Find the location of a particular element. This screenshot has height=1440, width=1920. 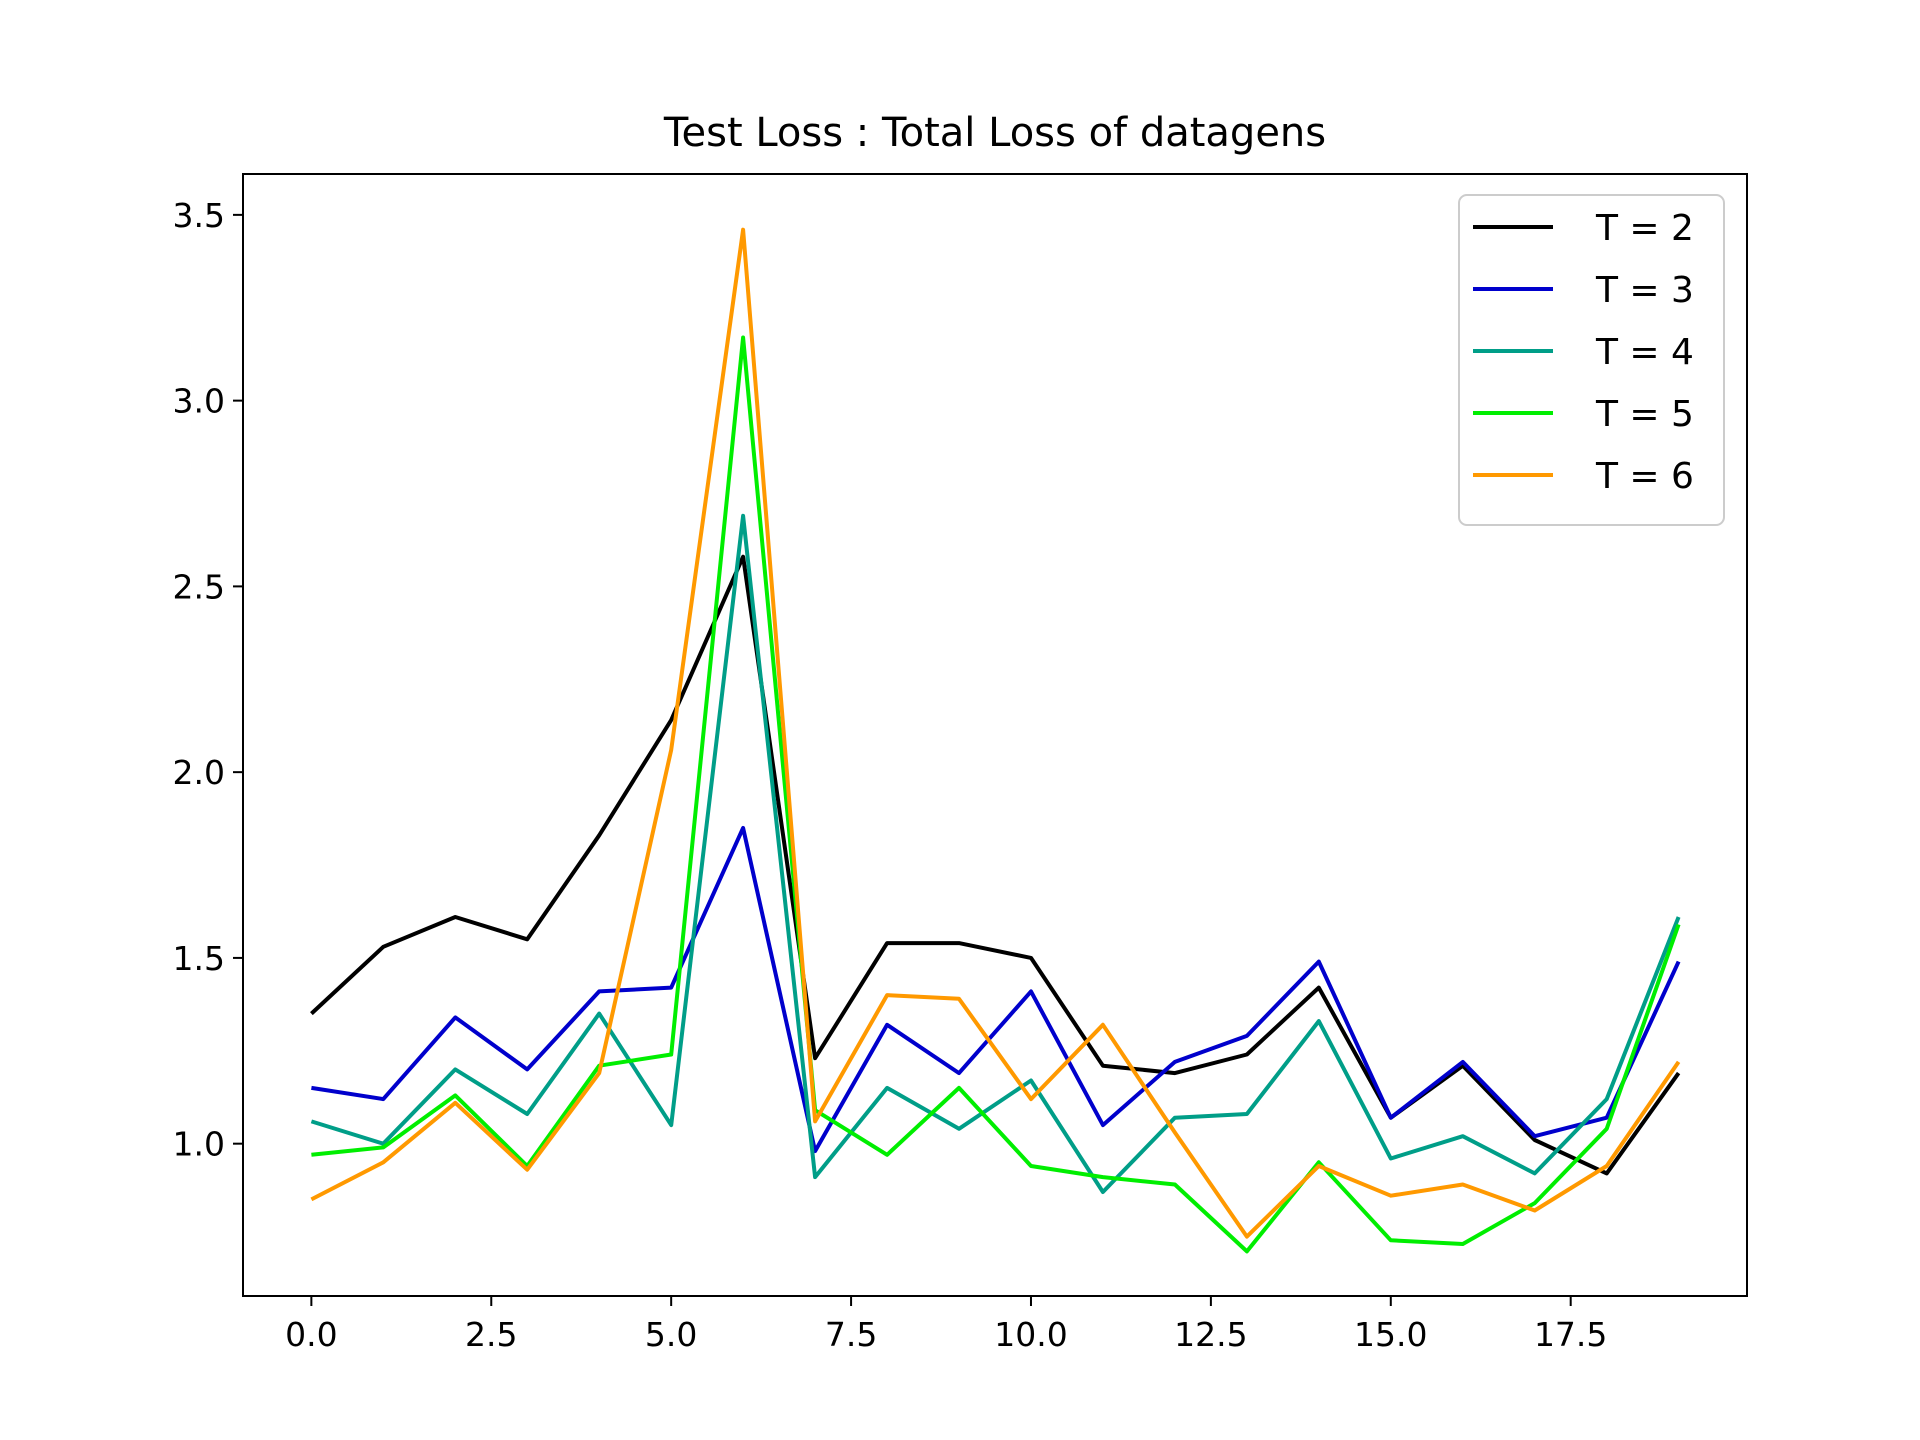

legend-label: T = 4 is located at coordinates (1644, 352).